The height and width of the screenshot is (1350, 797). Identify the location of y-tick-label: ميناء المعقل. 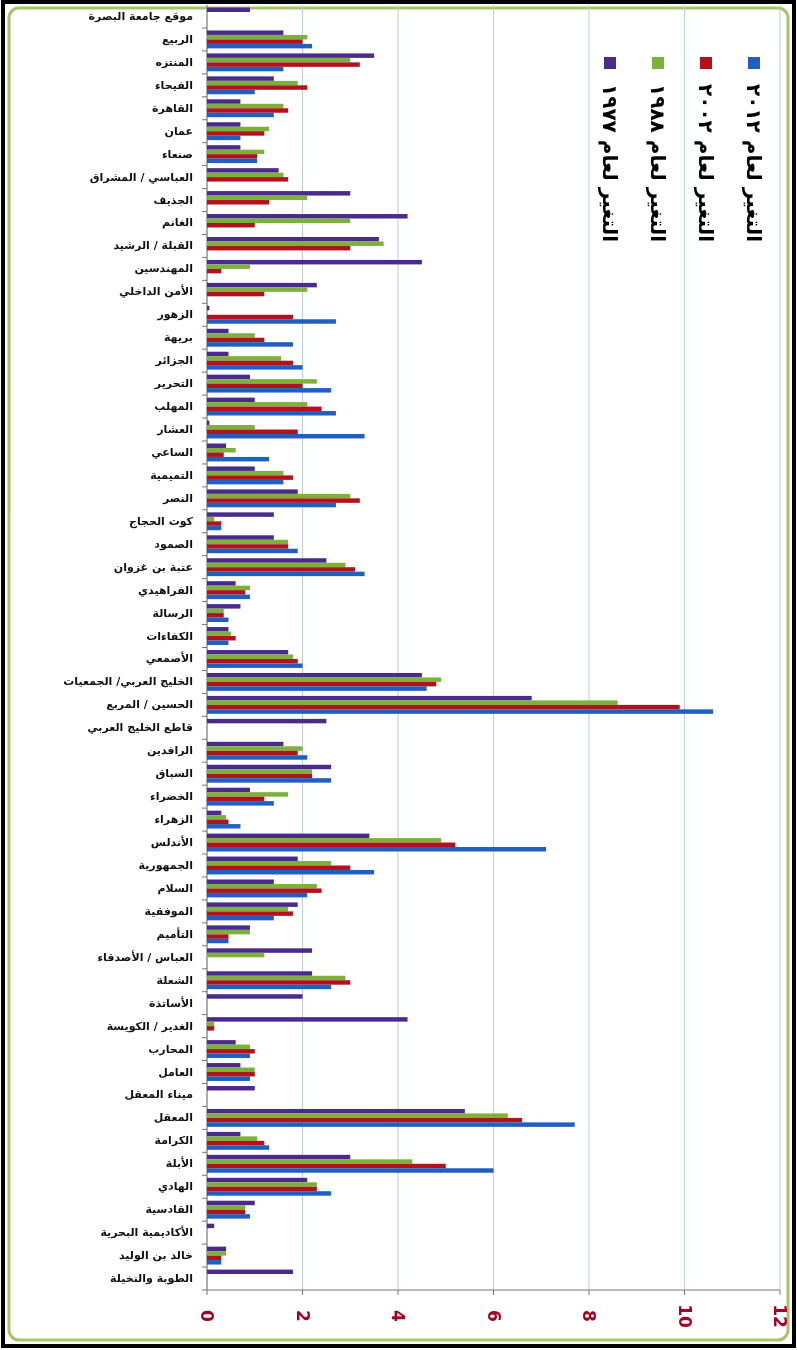
(158, 1095).